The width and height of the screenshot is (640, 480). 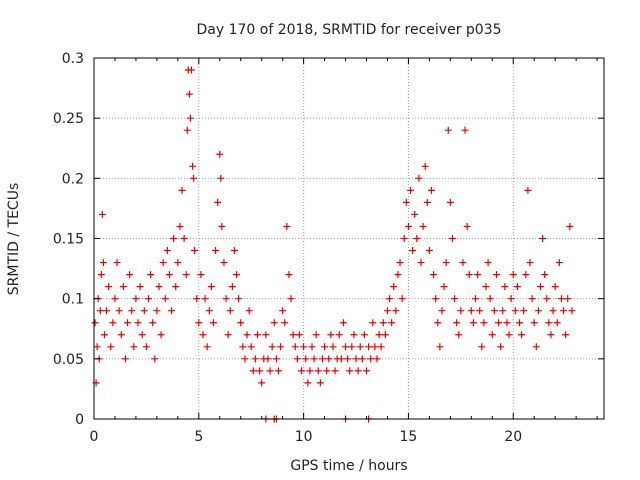 What do you see at coordinates (79, 420) in the screenshot?
I see `y-tick-label: 0` at bounding box center [79, 420].